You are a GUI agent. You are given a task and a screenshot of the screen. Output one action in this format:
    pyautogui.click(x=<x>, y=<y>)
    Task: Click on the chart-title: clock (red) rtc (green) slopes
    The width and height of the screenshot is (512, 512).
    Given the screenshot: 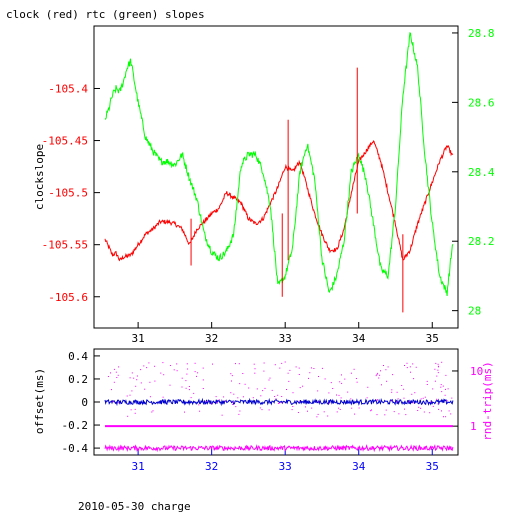 What is the action you would take?
    pyautogui.click(x=105, y=14)
    